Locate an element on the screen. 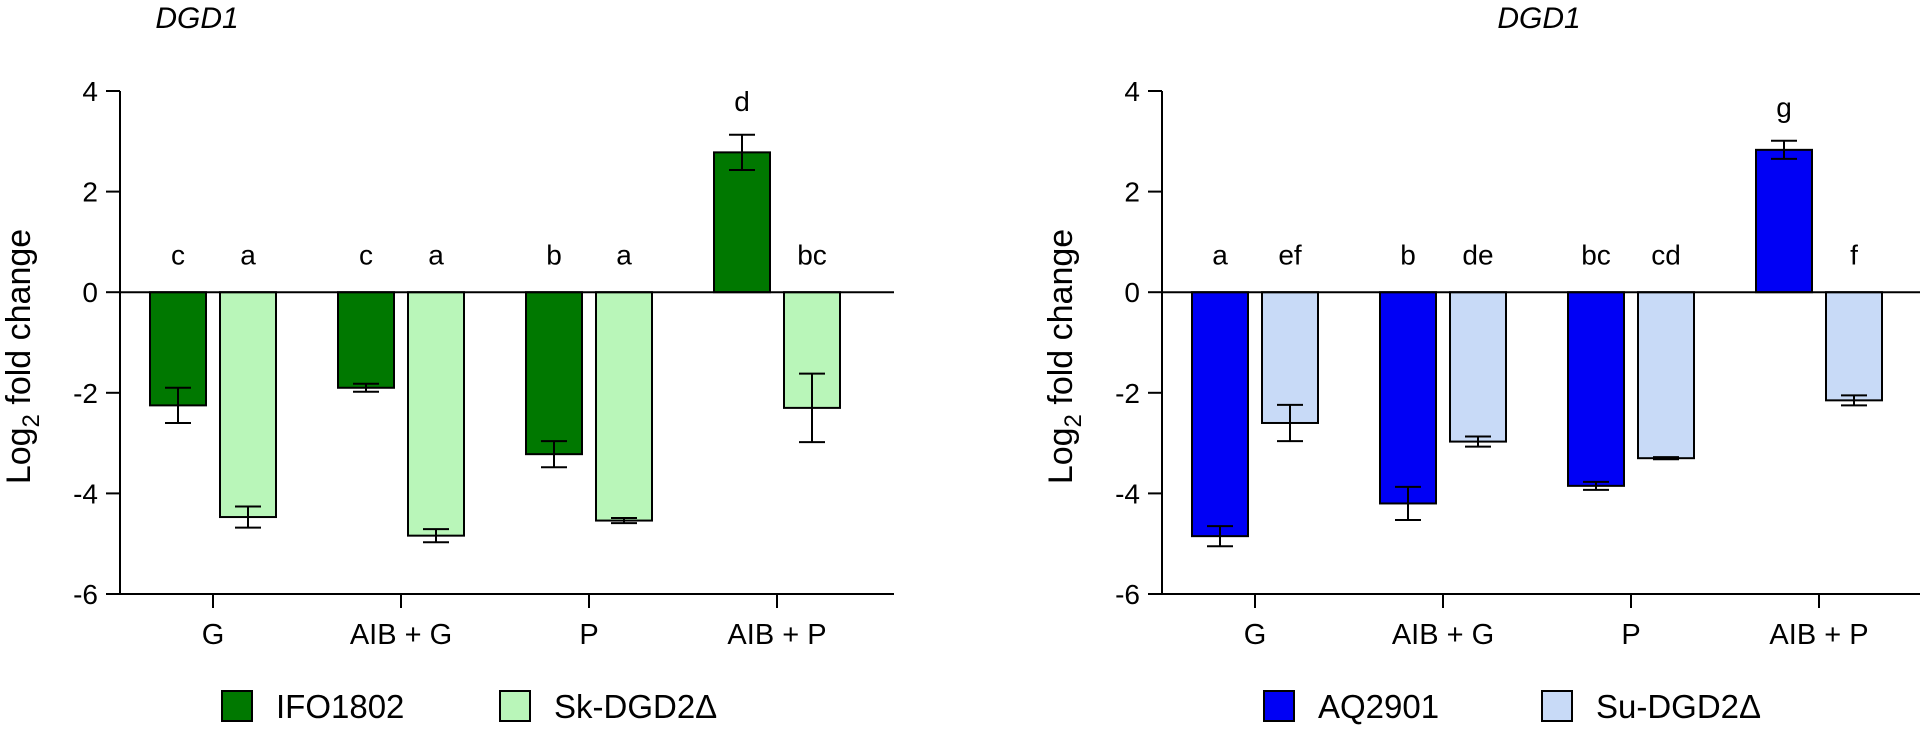 Image resolution: width=1920 pixels, height=739 pixels. significance-letter: d is located at coordinates (742, 101).